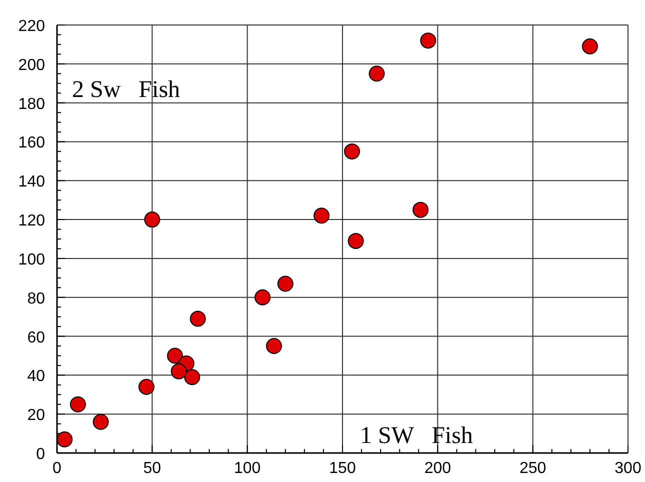 The image size is (645, 482). I want to click on x-tick-label: 50, so click(152, 468).